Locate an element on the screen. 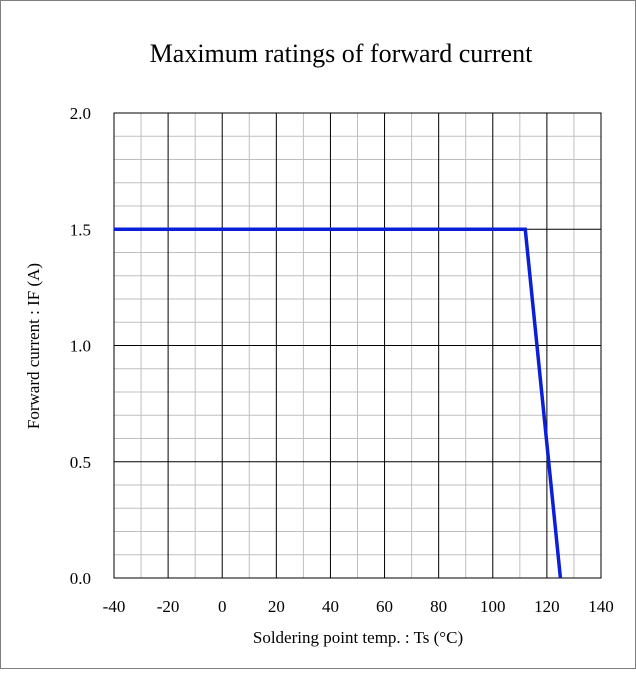 The width and height of the screenshot is (636, 674). x-tick-label: 20 is located at coordinates (276, 606).